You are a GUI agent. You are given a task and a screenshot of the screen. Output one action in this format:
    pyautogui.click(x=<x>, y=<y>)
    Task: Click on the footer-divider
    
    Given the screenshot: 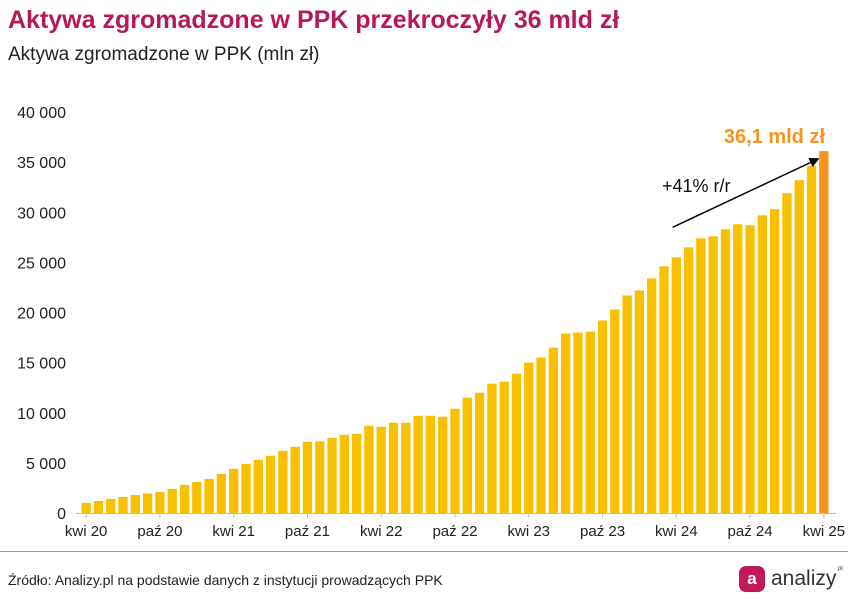 What is the action you would take?
    pyautogui.click(x=424, y=551)
    